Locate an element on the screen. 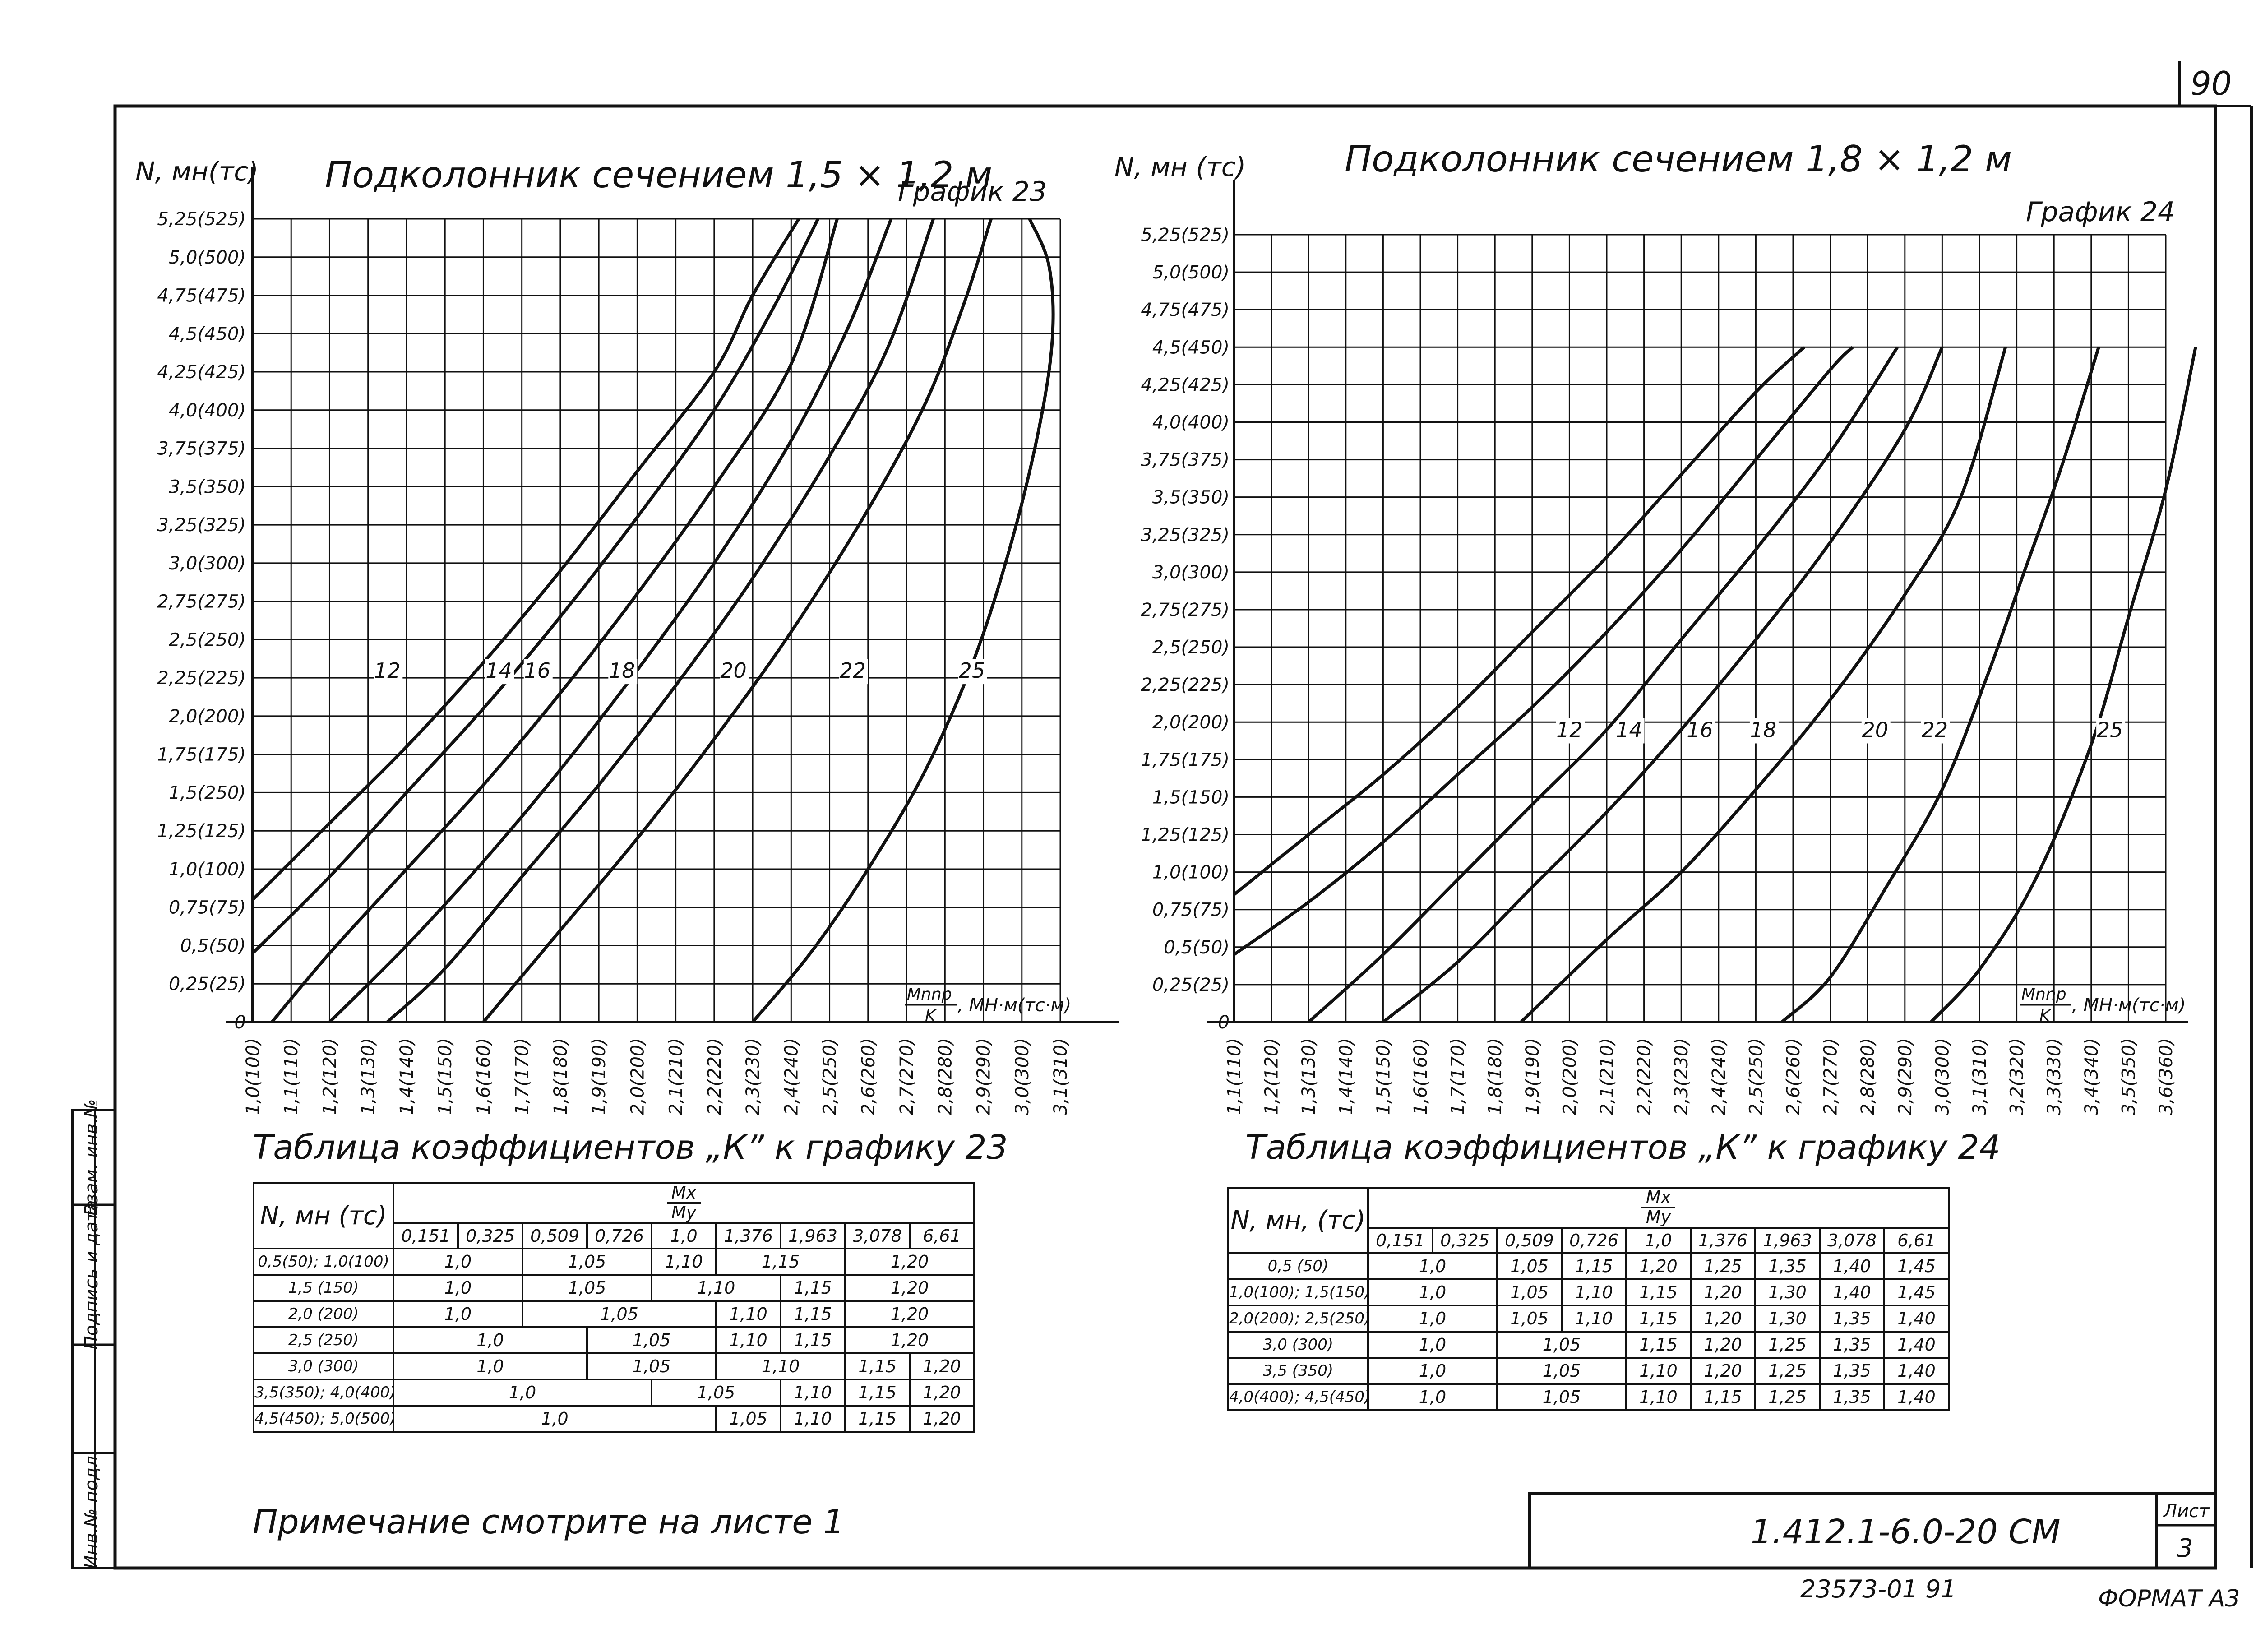 The width and height of the screenshot is (2256, 1652). series-label-14: 14 is located at coordinates (498, 670).